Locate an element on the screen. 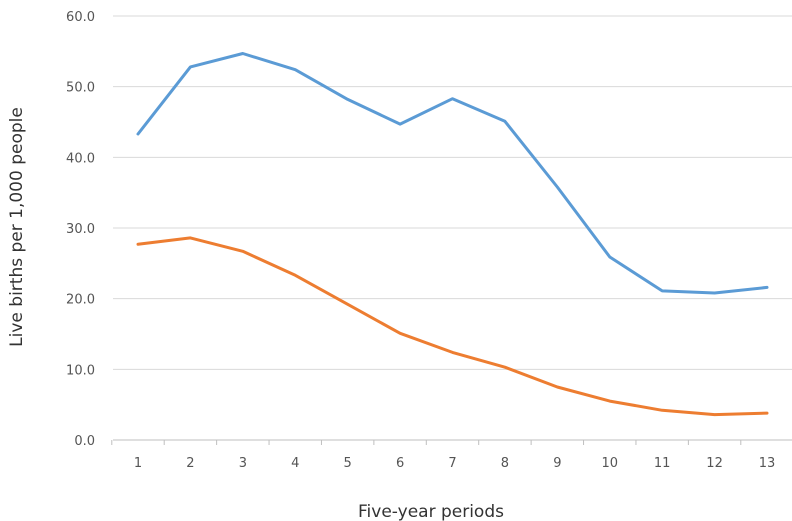  x-axis-title: Five-year periods is located at coordinates (431, 511).